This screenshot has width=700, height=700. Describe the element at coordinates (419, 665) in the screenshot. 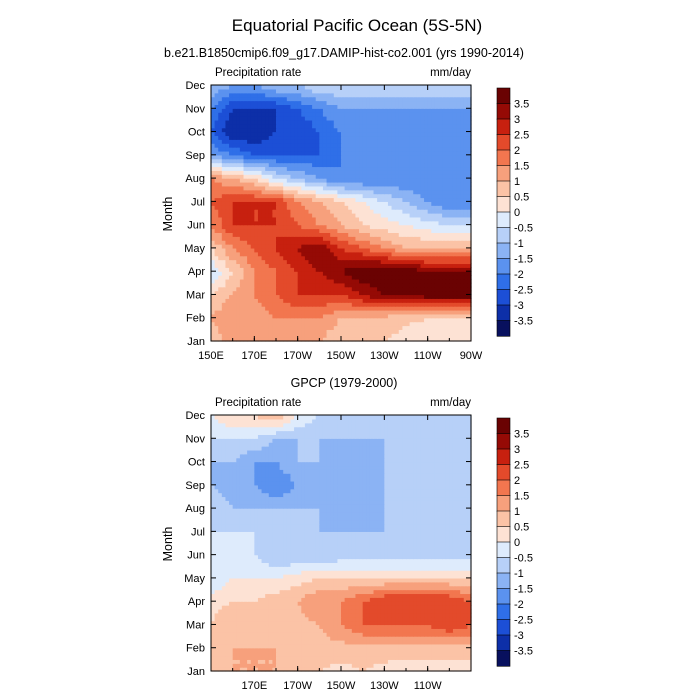

I see `panel-obs-heatmap-cell` at that location.